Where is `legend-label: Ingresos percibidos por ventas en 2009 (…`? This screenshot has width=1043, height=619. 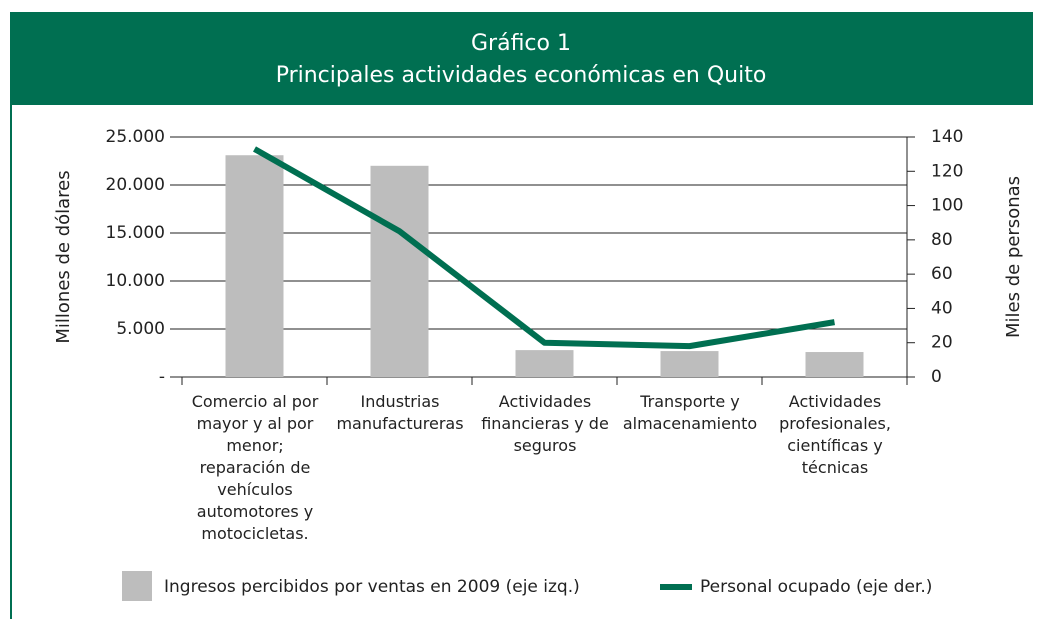
legend-label: Ingresos percibidos por ventas en 2009 (… is located at coordinates (372, 587).